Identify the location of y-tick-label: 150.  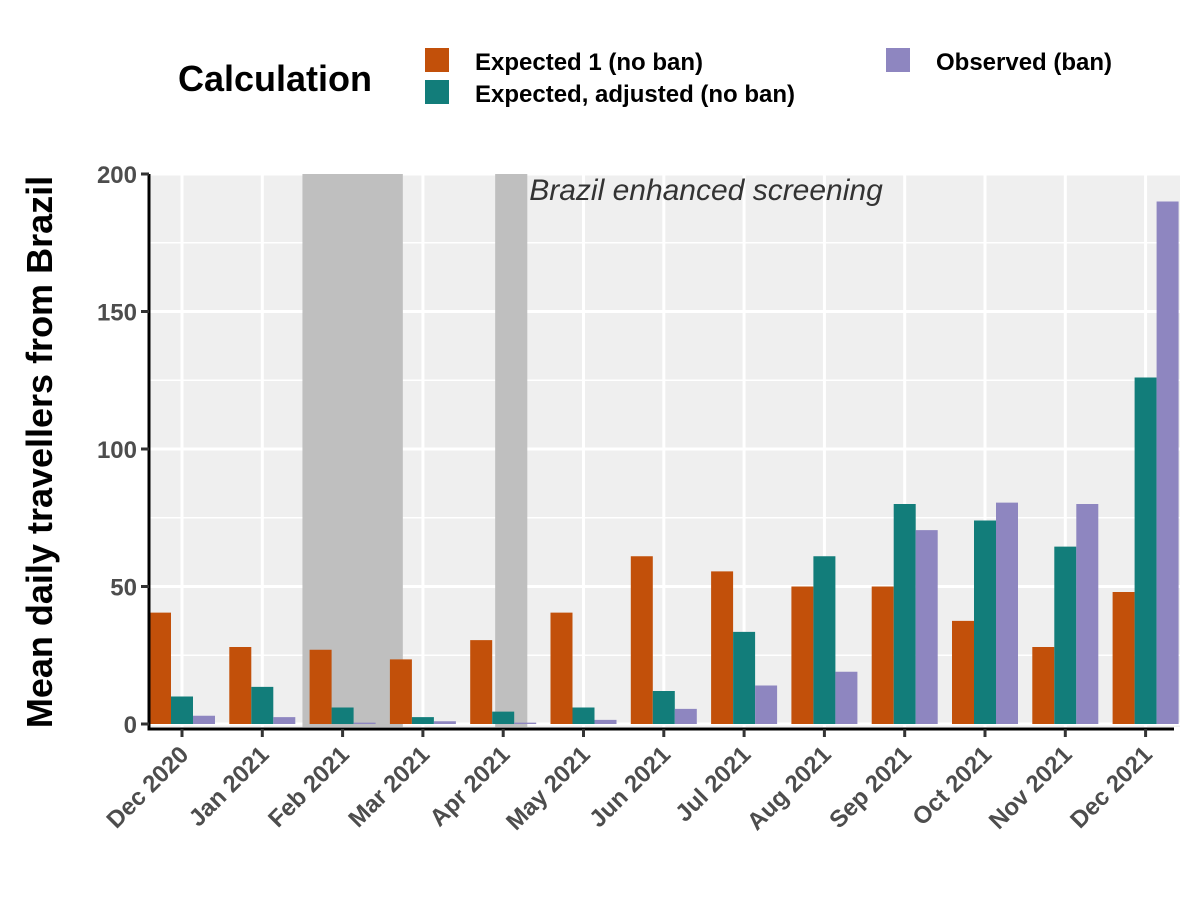
(117, 313).